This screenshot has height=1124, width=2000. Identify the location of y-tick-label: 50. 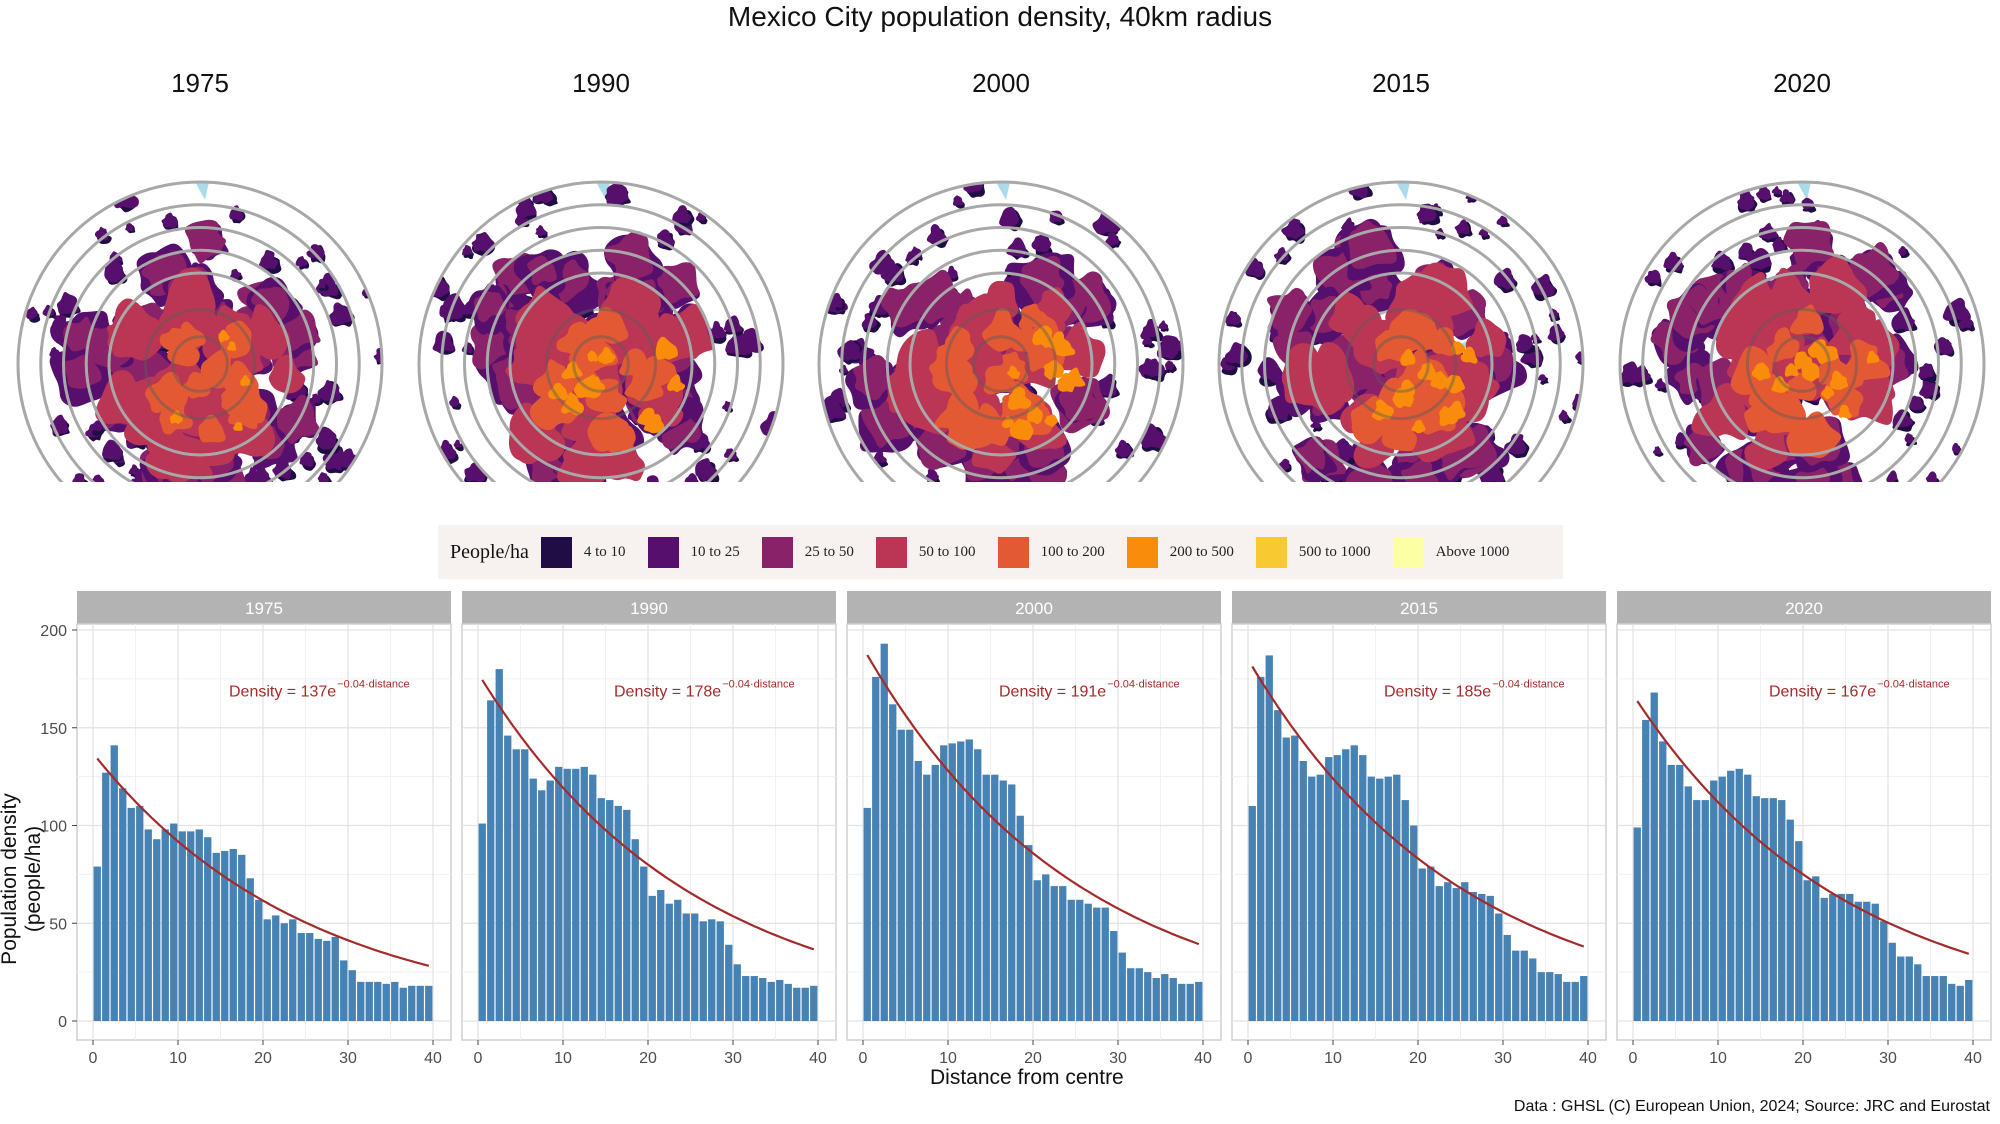
(58, 924).